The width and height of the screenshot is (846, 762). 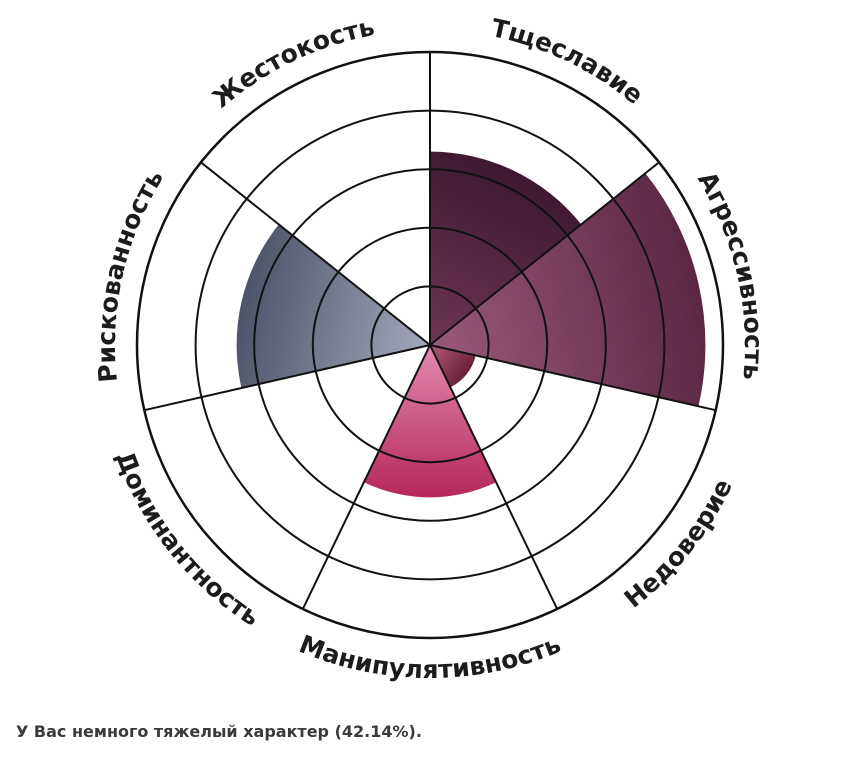 I want to click on category-label-3: Недоверие, so click(x=678, y=543).